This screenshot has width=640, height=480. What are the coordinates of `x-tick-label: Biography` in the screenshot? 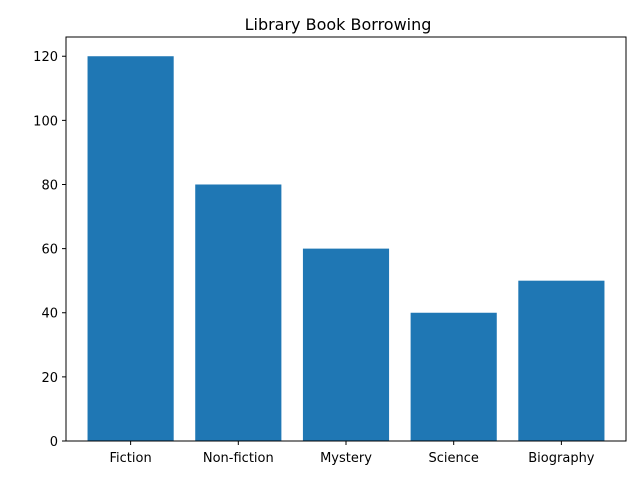 It's located at (561, 458).